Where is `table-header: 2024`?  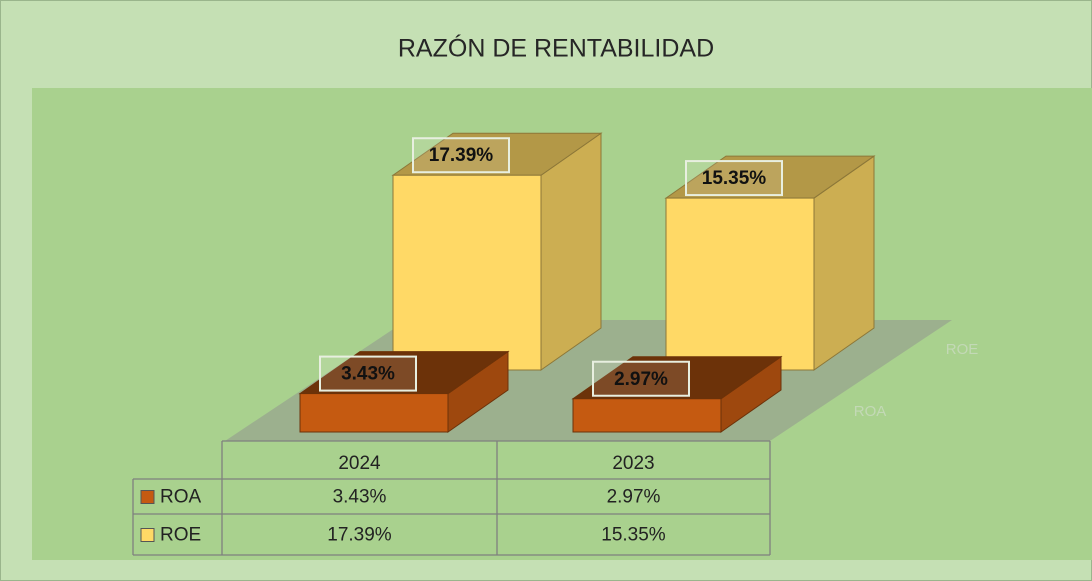 table-header: 2024 is located at coordinates (359, 463).